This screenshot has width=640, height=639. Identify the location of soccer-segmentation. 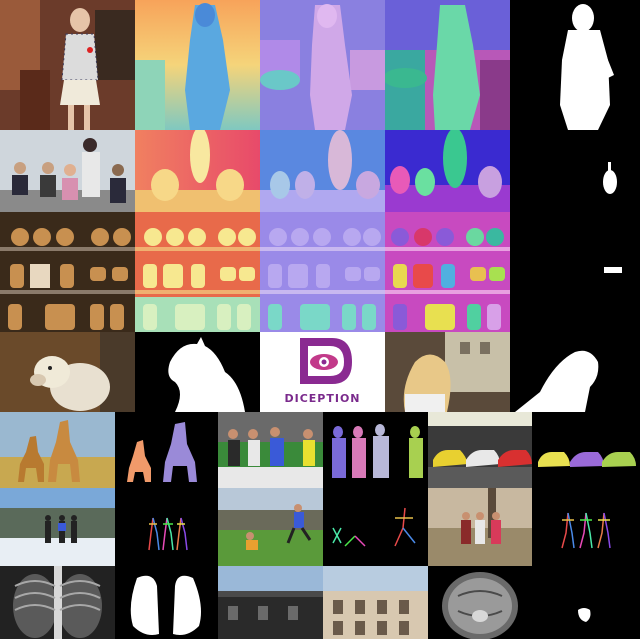
(375, 450).